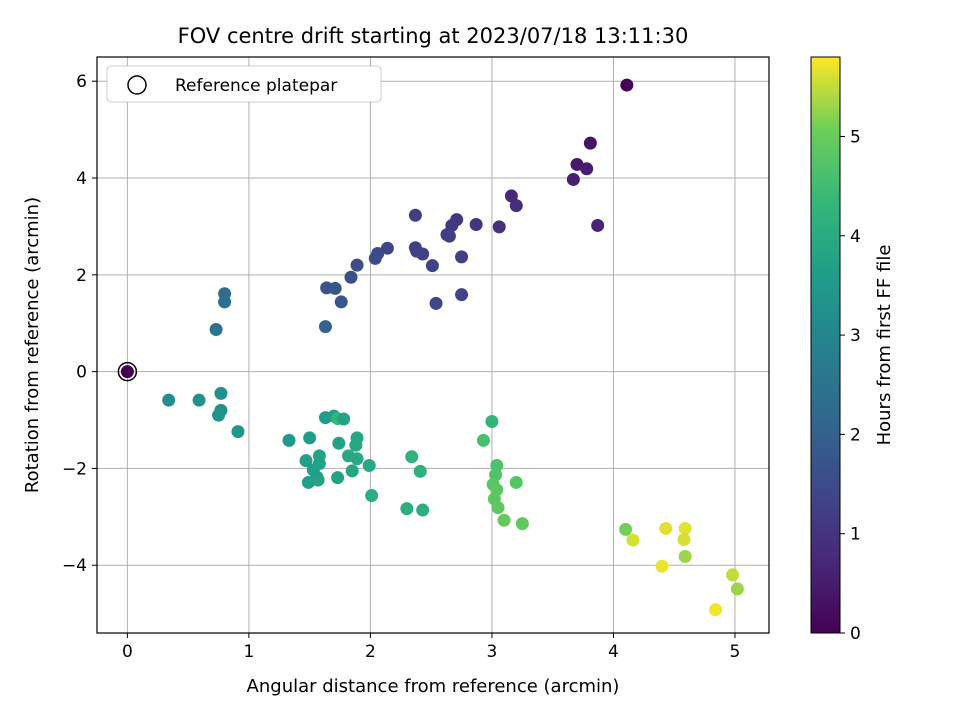  What do you see at coordinates (79, 324) in the screenshot?
I see `y-axis-ticks: −4 −2 0 2 4 6` at bounding box center [79, 324].